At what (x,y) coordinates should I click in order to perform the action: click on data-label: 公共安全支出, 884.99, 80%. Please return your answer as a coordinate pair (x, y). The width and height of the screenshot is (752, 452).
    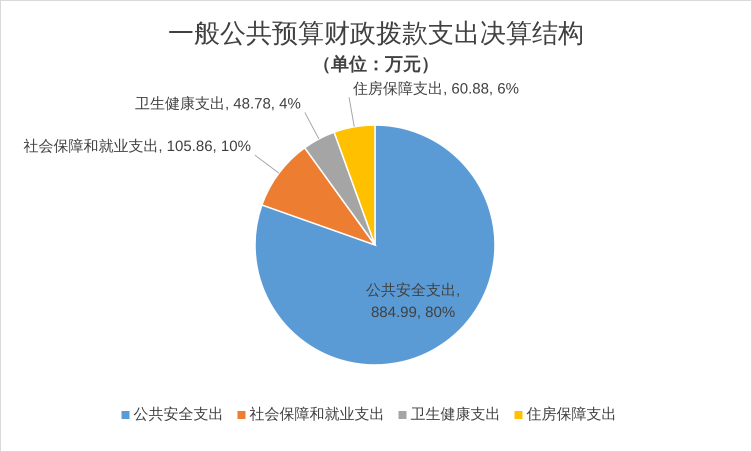
    Looking at the image, I should click on (413, 301).